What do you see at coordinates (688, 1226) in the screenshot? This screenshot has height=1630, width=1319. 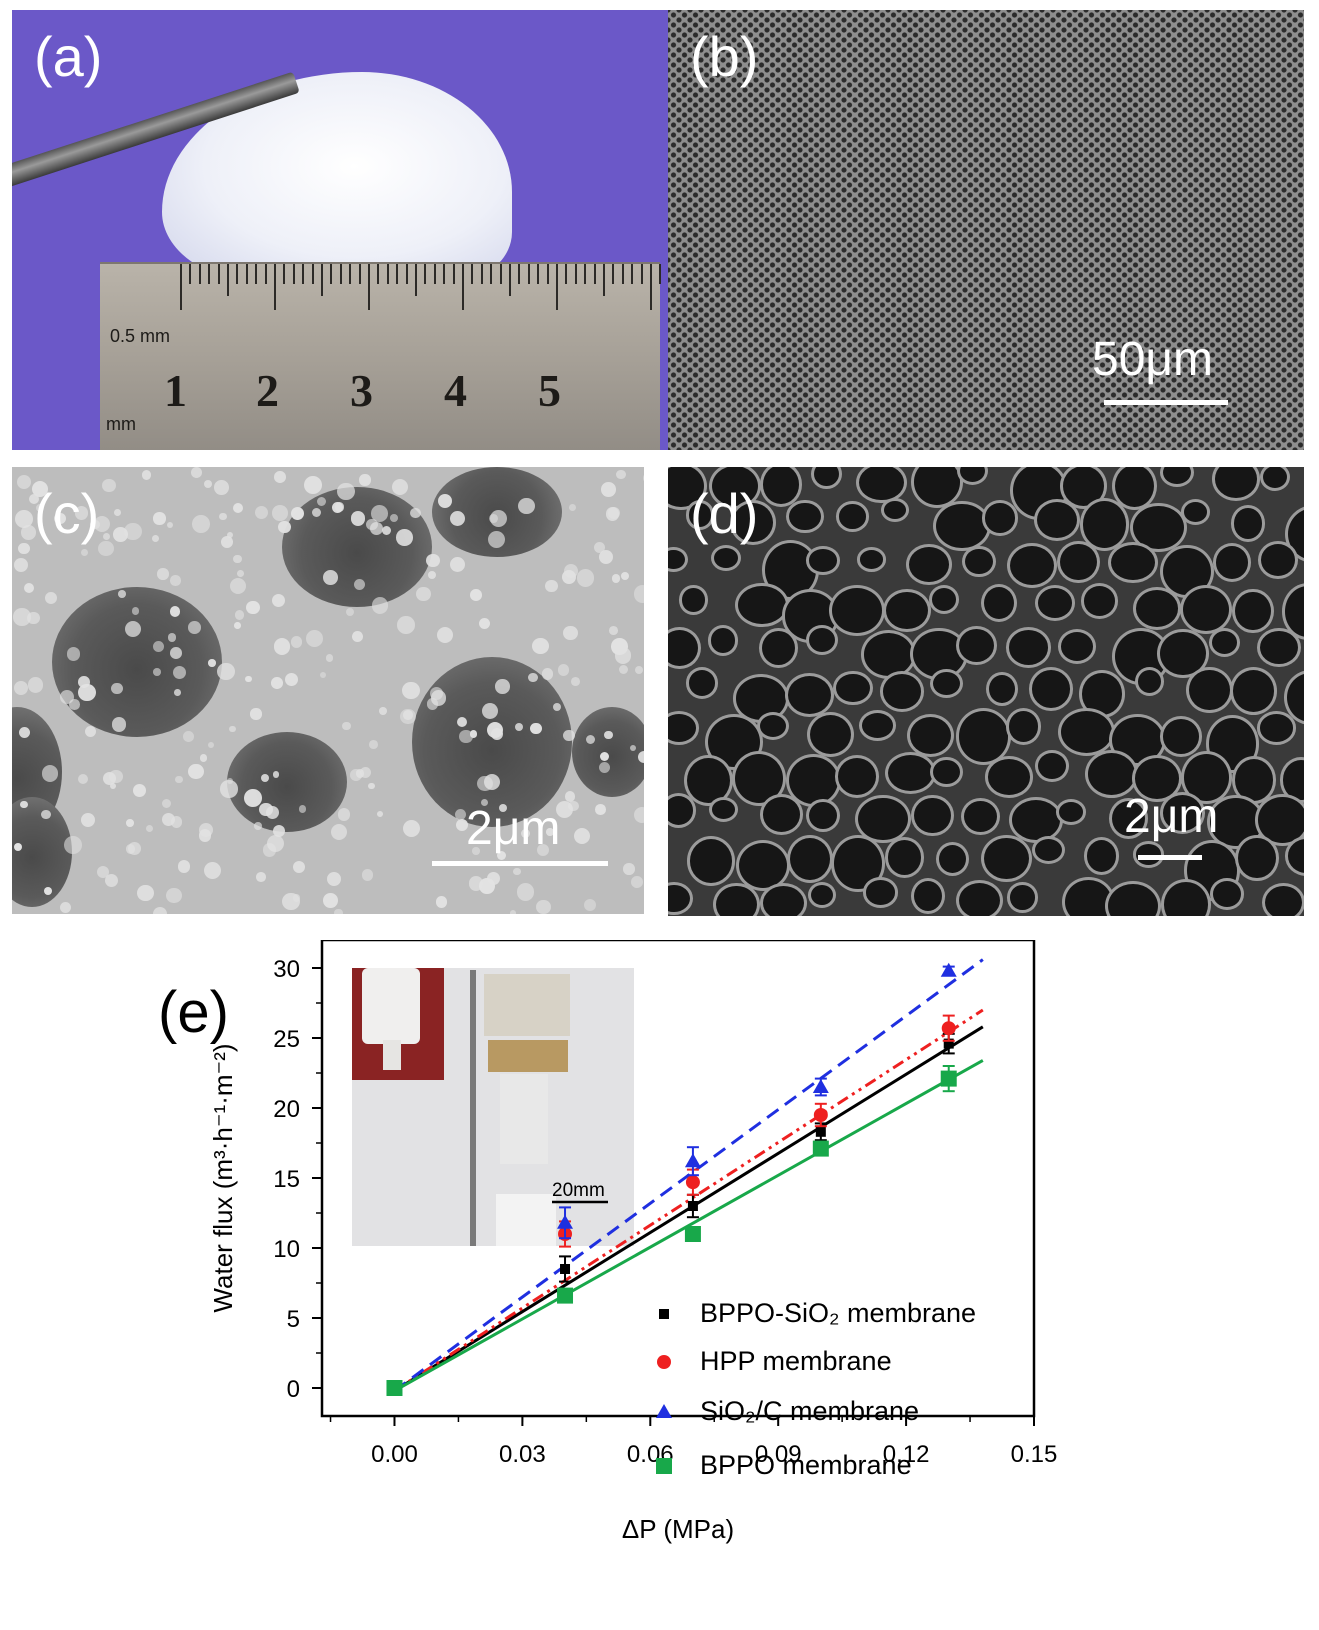 I see `fit-line` at bounding box center [688, 1226].